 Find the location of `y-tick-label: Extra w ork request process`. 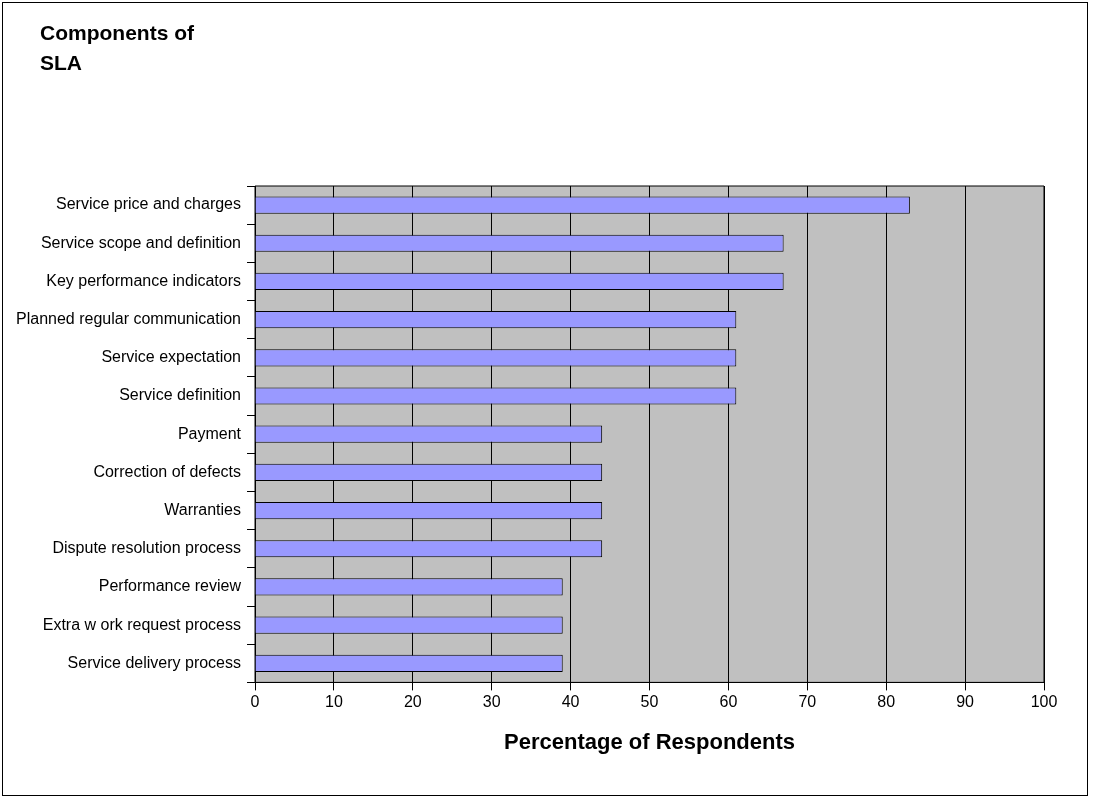

y-tick-label: Extra w ork request process is located at coordinates (142, 624).